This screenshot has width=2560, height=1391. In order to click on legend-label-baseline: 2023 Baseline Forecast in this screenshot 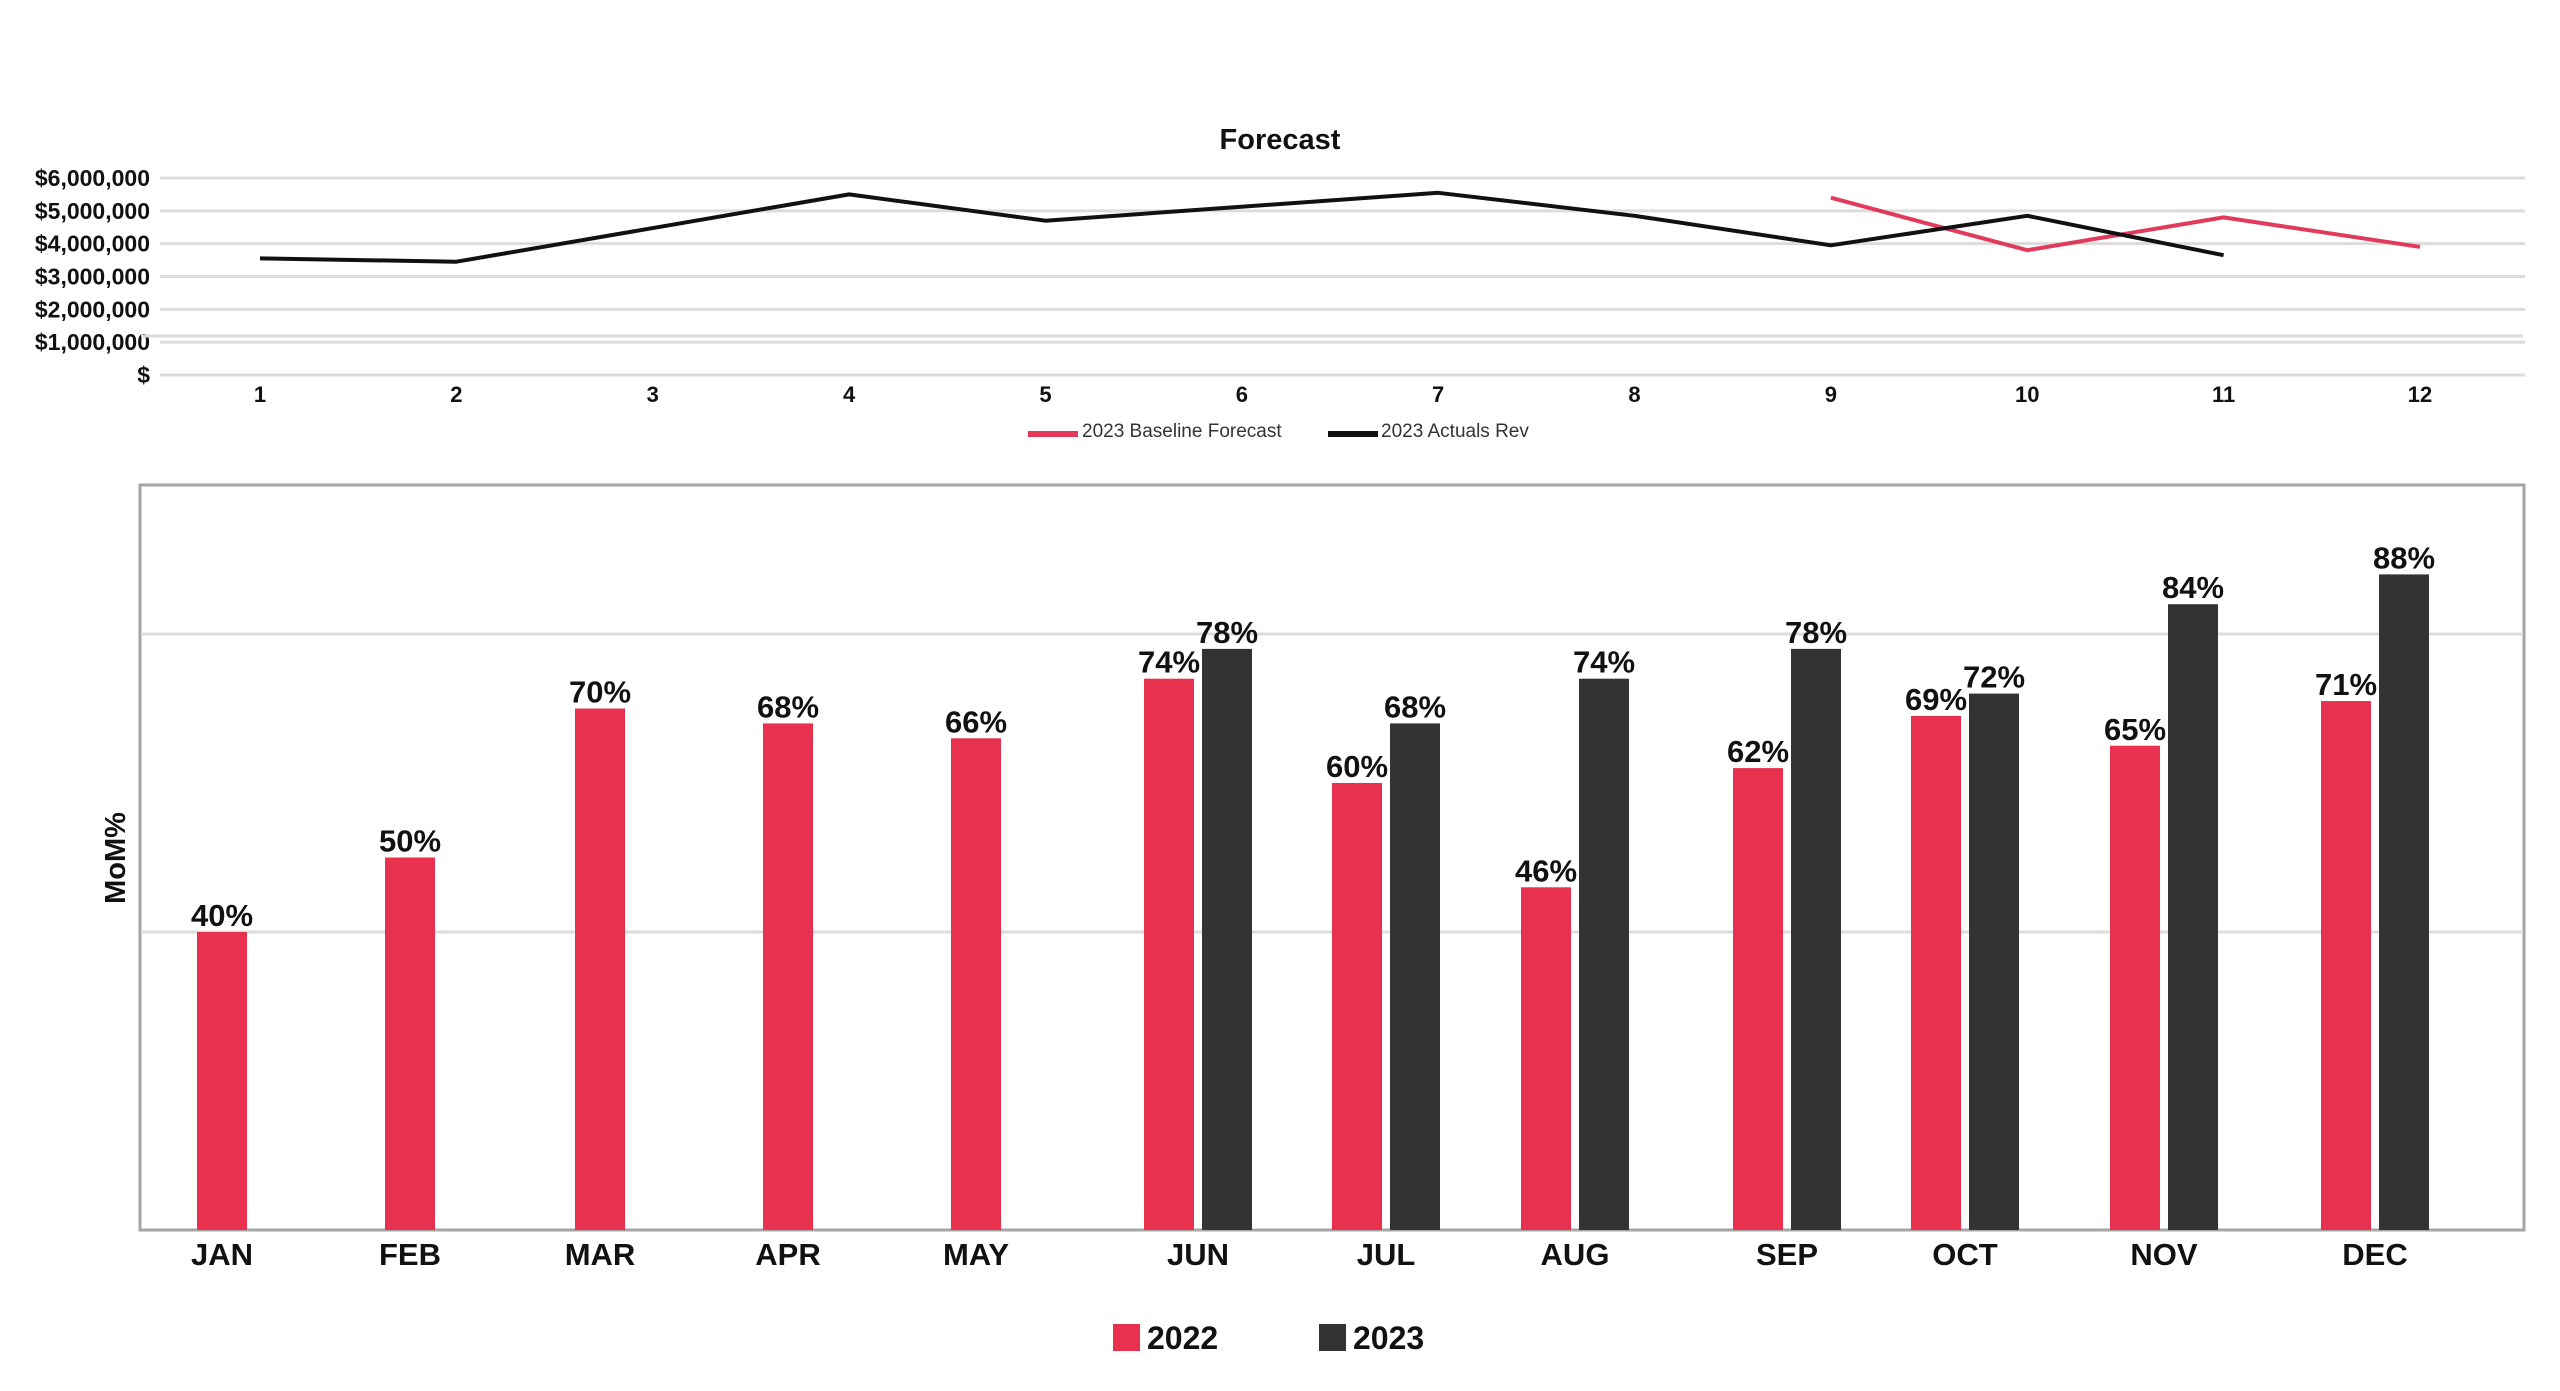, I will do `click(1182, 431)`.